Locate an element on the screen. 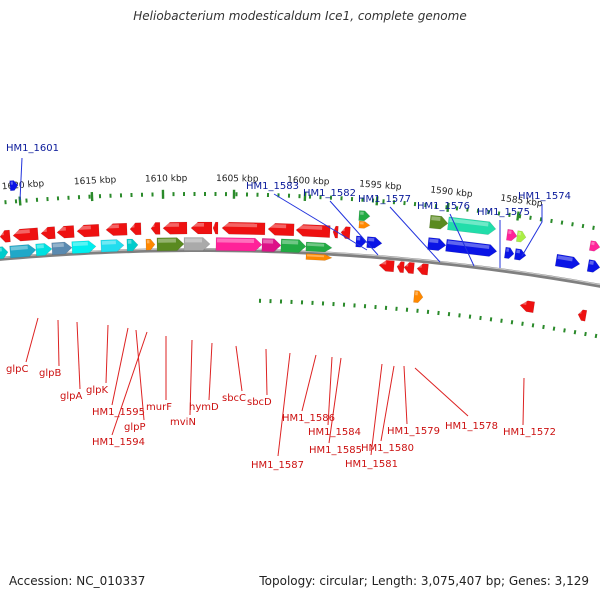 This screenshot has height=600, width=600. scale-label: 1595 kbp is located at coordinates (380, 185).